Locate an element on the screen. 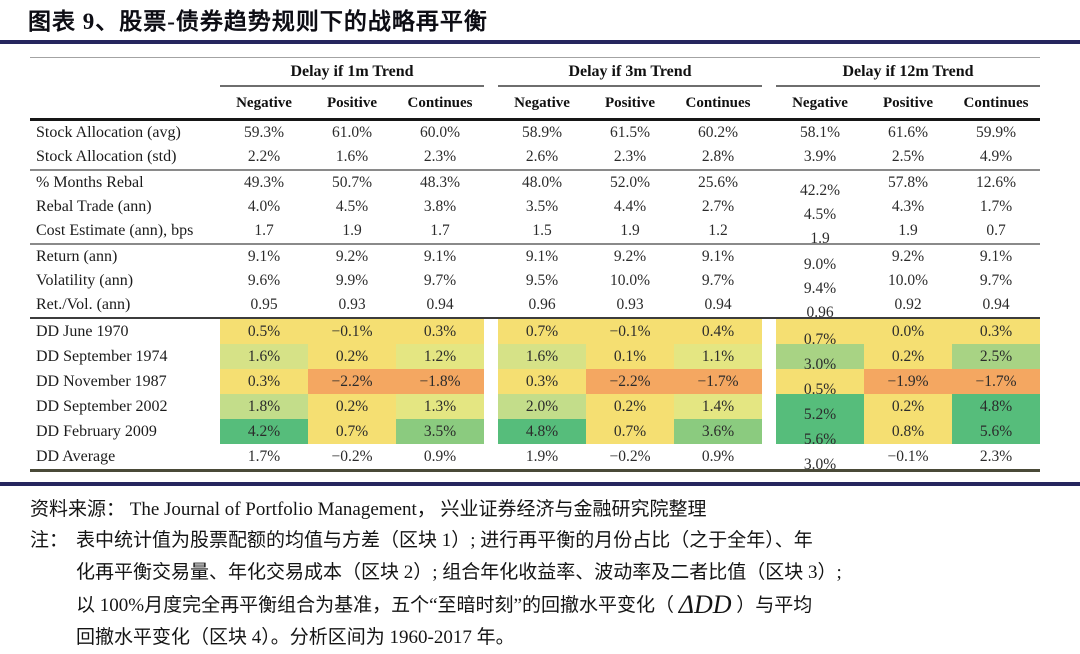 This screenshot has height=654, width=1080. cell-value: 1.9 is located at coordinates (630, 230).